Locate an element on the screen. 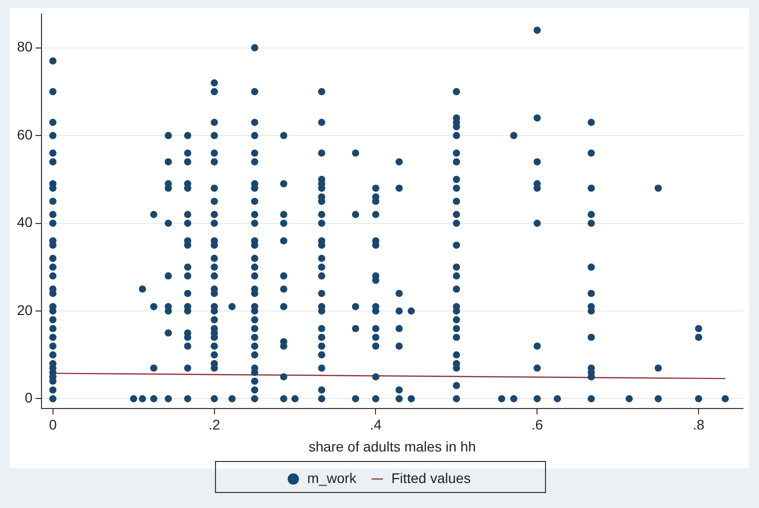 This screenshot has width=759, height=508. x-tick-label: .8 is located at coordinates (698, 424).